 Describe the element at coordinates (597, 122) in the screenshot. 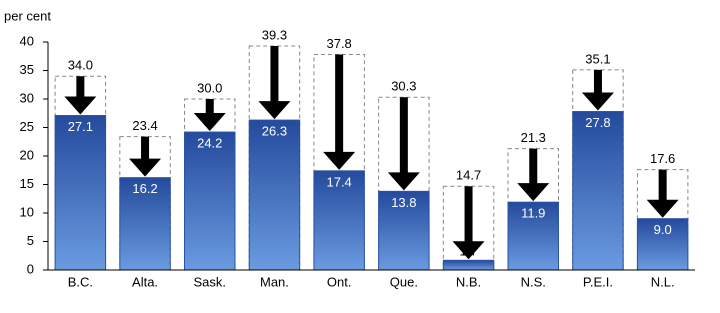

I see `after-label: 27.8` at that location.